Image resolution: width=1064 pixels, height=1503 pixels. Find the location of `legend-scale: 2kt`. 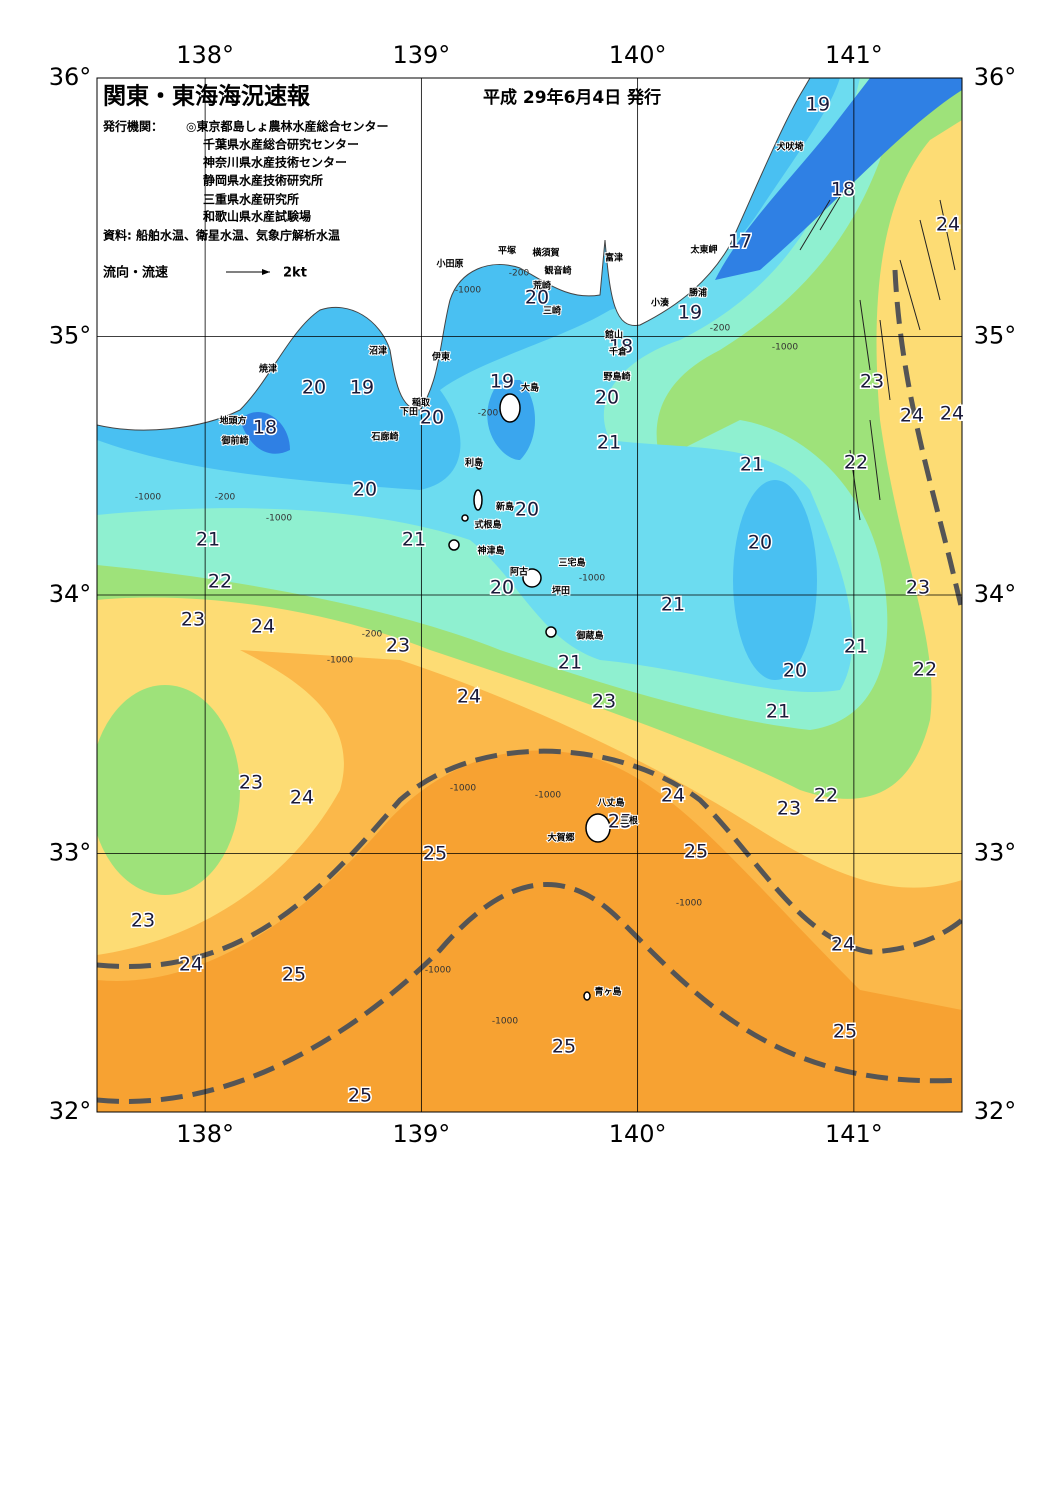

legend-scale: 2kt is located at coordinates (295, 273).